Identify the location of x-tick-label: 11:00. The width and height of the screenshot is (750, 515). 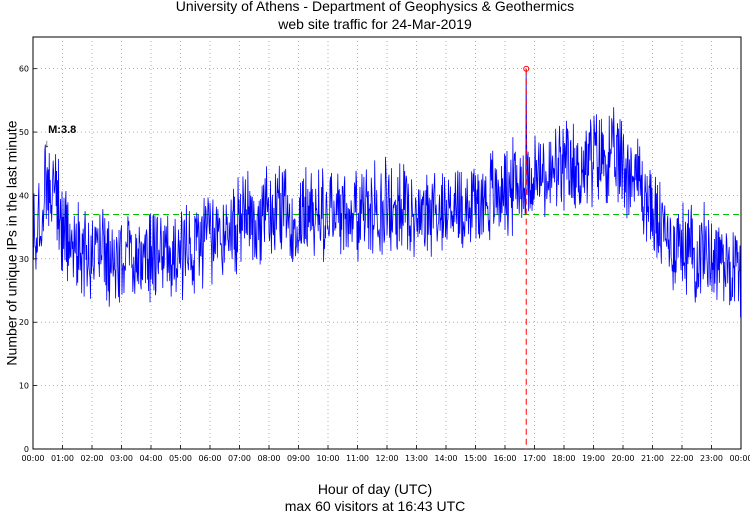
(357, 458).